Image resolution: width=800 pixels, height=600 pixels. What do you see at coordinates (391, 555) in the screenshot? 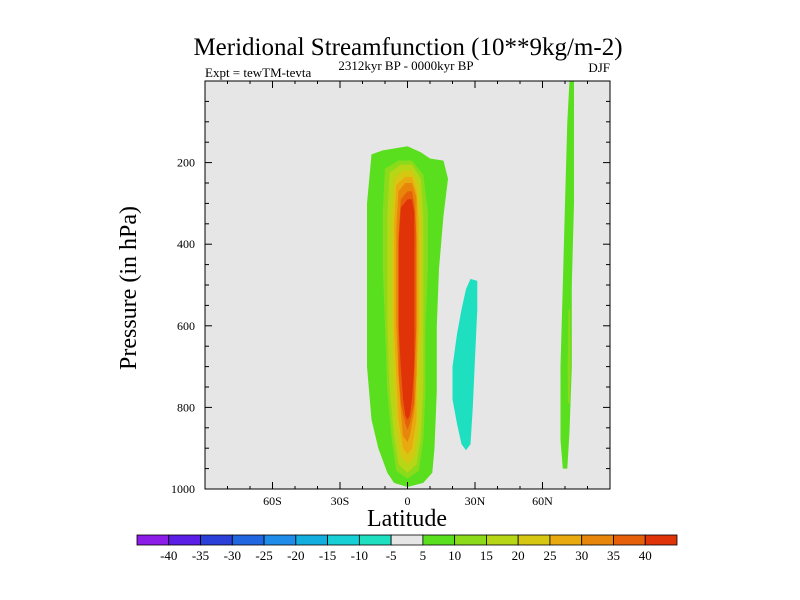
I see `colorbar-label: -5` at bounding box center [391, 555].